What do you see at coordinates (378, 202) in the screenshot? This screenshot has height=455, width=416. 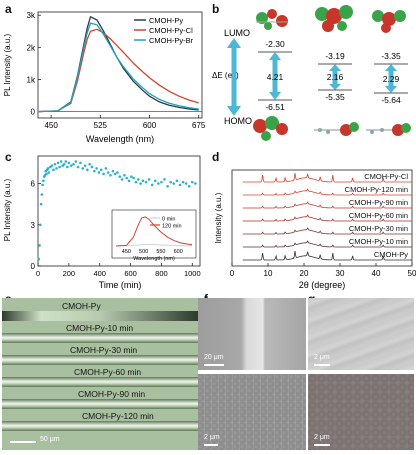 I see `trace-label: CMOH-Py-90 min` at bounding box center [378, 202].